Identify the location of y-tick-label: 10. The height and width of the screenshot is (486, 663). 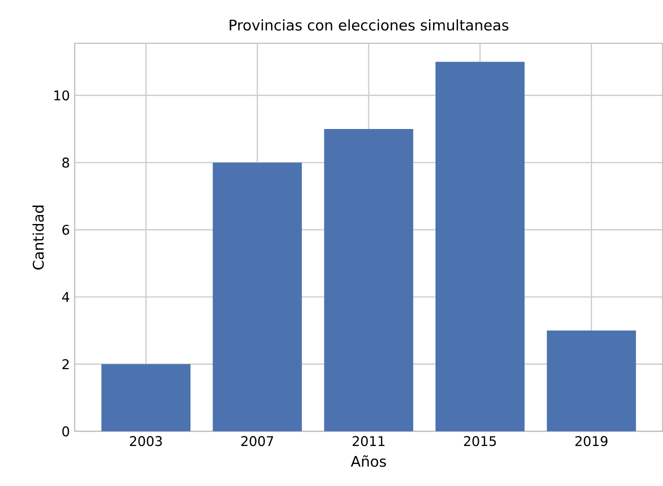
(62, 95).